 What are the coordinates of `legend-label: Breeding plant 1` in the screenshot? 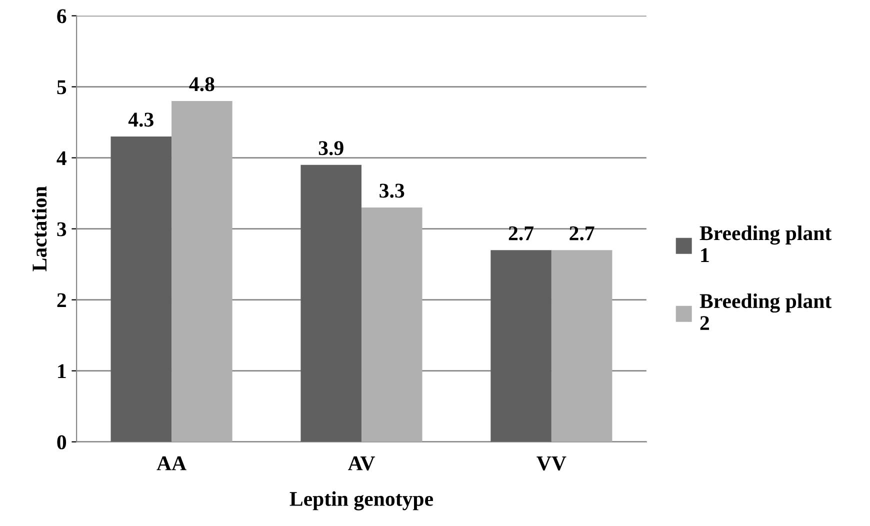 It's located at (766, 244).